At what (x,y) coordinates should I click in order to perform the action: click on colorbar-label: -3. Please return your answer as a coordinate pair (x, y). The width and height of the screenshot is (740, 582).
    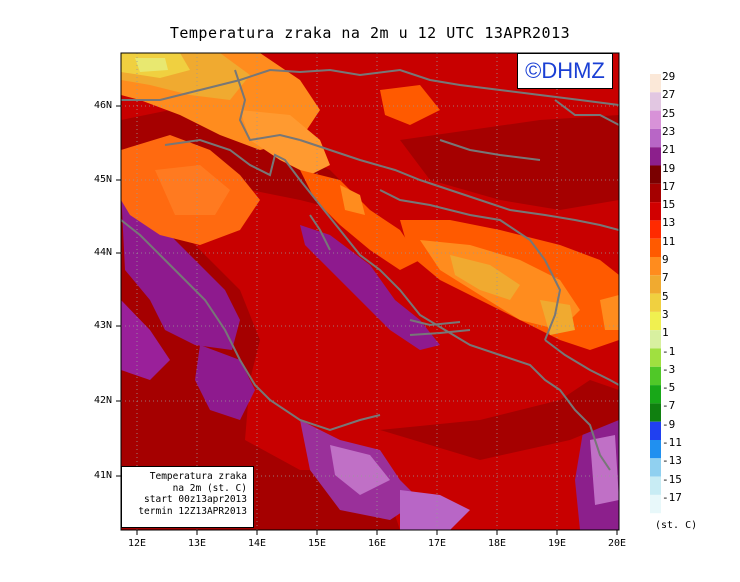
    Looking at the image, I should click on (669, 369).